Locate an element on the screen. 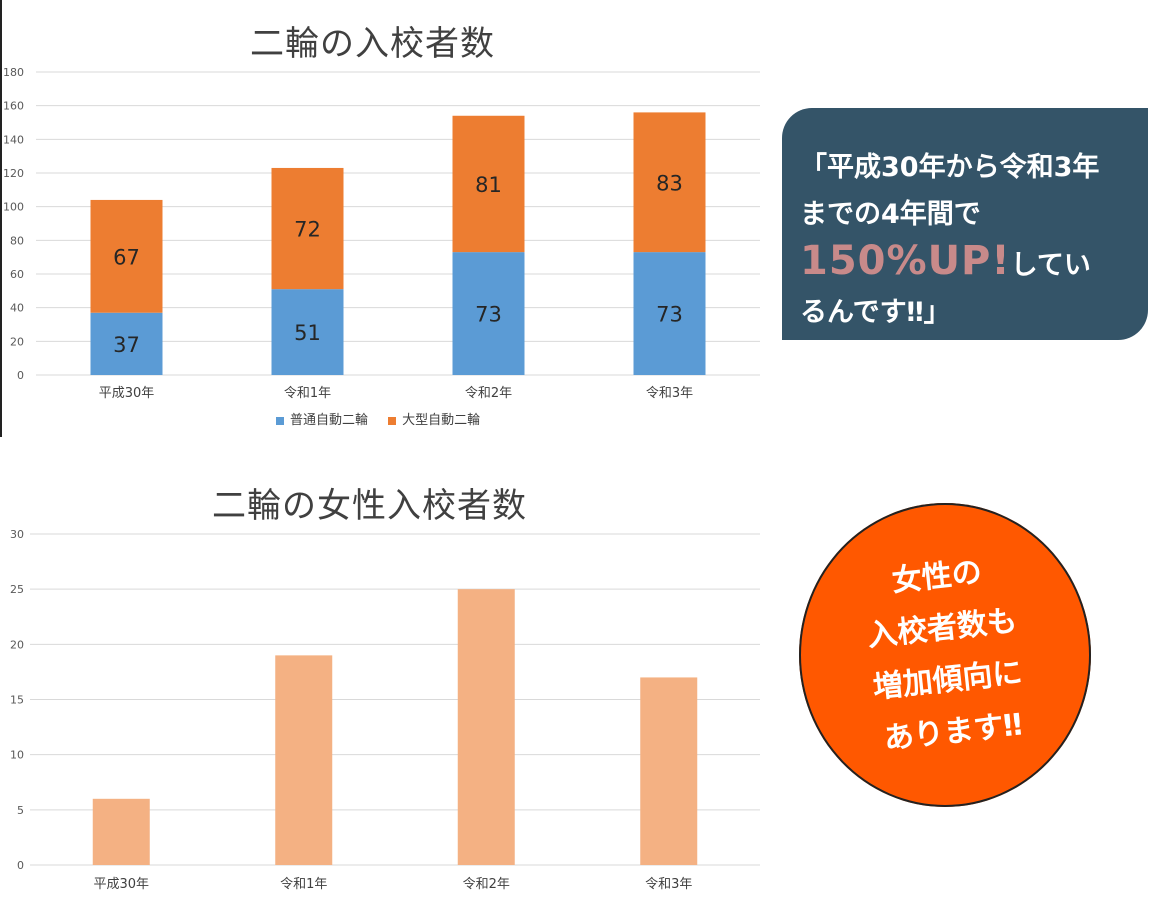 This screenshot has height=902, width=1169. chart1-data-label: 83 is located at coordinates (669, 183).